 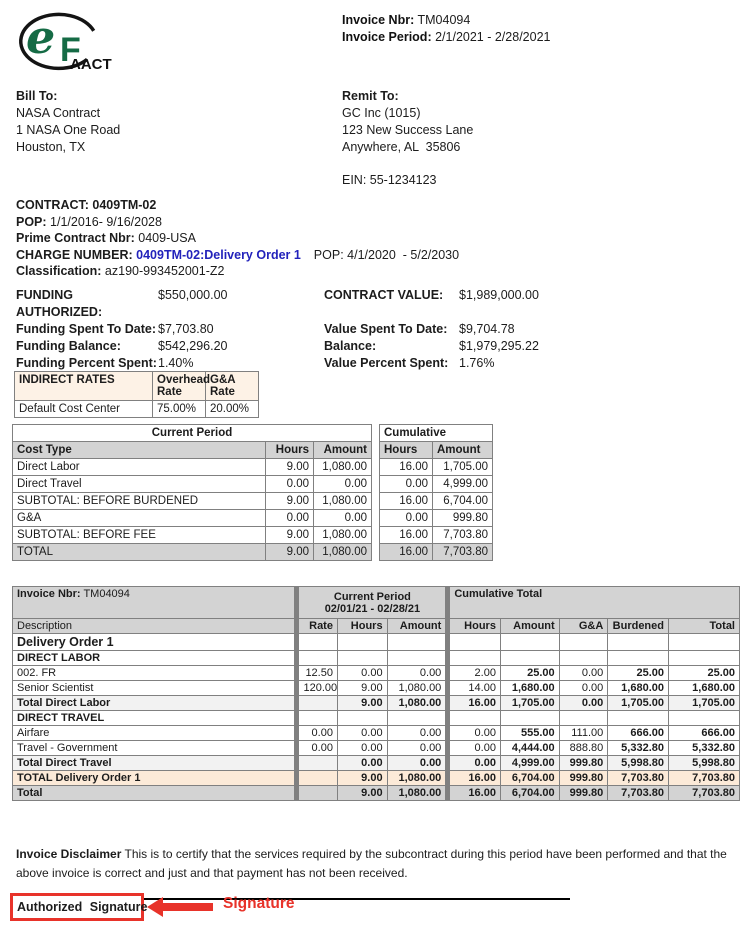 What do you see at coordinates (193, 295) in the screenshot?
I see `funding-value: $550,000.00` at bounding box center [193, 295].